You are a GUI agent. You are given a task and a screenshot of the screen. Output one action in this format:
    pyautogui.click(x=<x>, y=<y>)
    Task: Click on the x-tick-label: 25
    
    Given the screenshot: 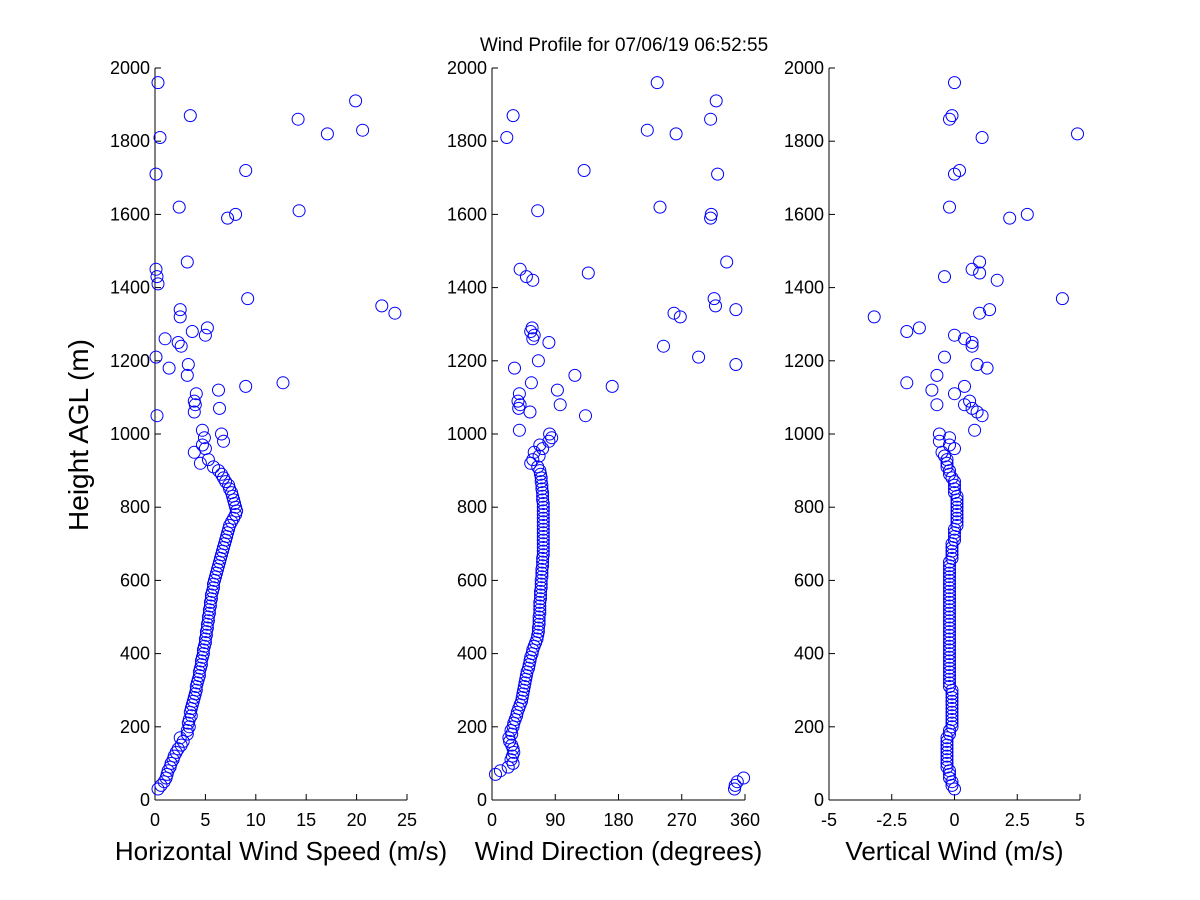 What is the action you would take?
    pyautogui.click(x=407, y=820)
    